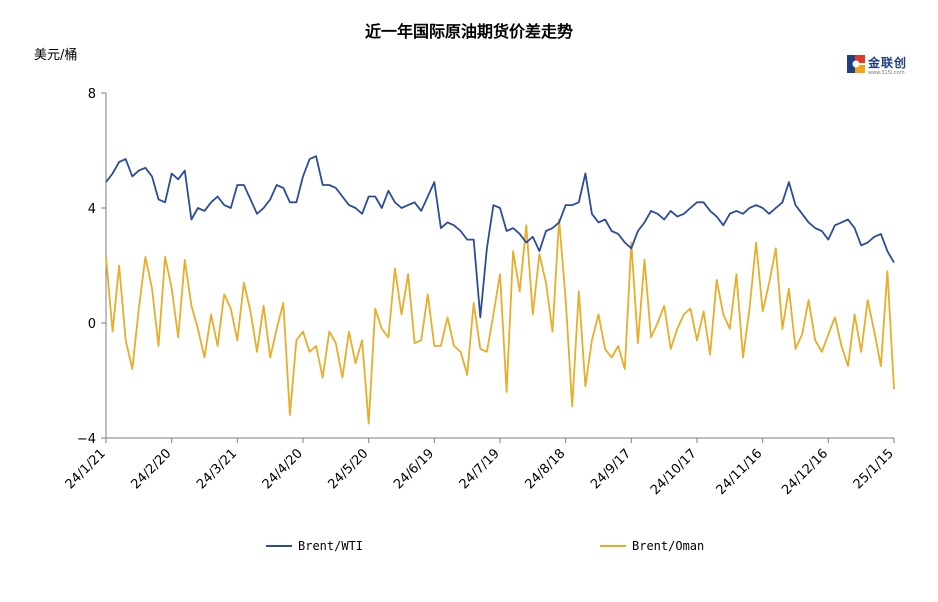 Image resolution: width=938 pixels, height=602 pixels. What do you see at coordinates (888, 63) in the screenshot?
I see `brand-logo-text: 金联创` at bounding box center [888, 63].